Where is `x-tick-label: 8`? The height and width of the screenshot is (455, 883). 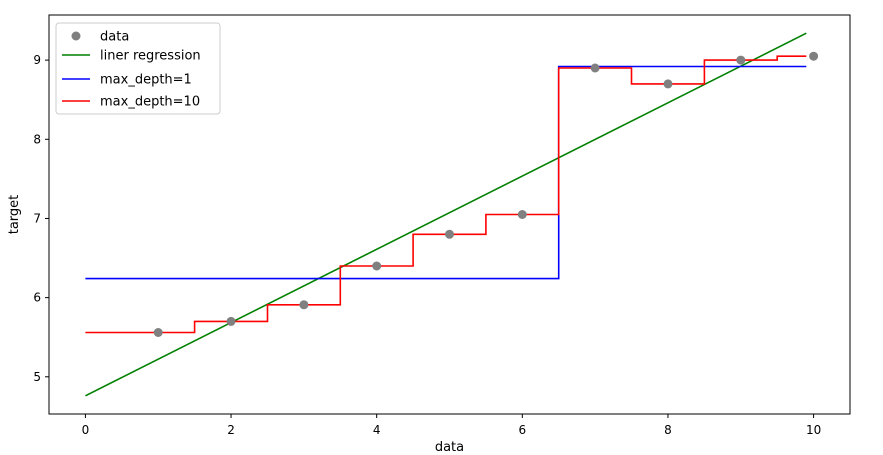
x-tick-label: 8 is located at coordinates (668, 430).